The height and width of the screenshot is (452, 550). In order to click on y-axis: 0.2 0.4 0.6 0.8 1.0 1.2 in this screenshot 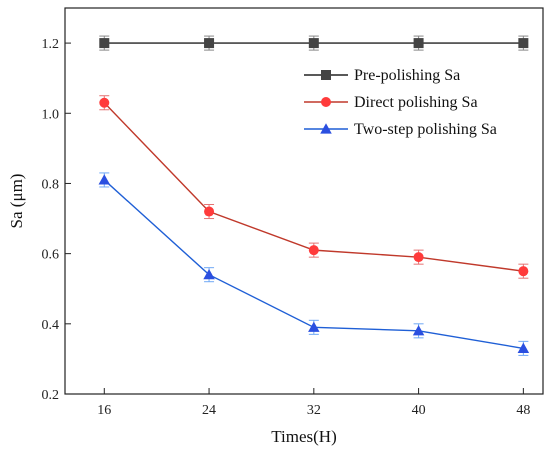, I will do `click(56, 220)`.